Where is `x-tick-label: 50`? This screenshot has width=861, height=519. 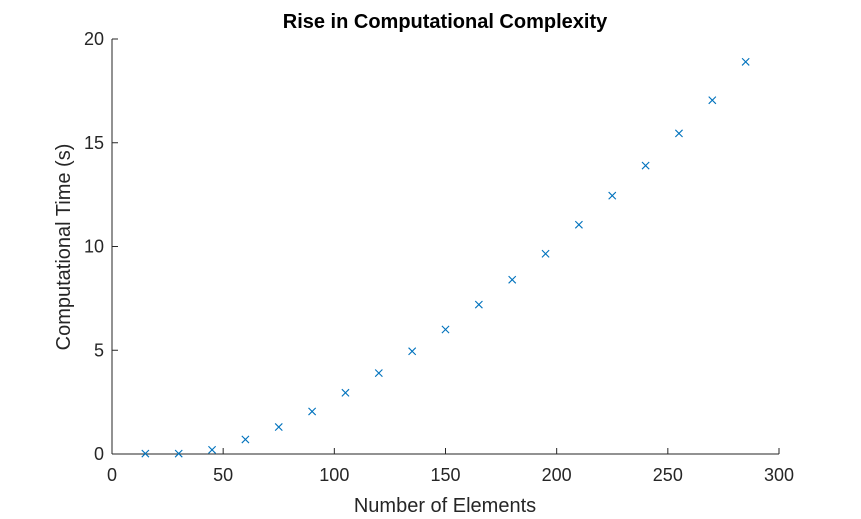 x-tick-label: 50 is located at coordinates (223, 475).